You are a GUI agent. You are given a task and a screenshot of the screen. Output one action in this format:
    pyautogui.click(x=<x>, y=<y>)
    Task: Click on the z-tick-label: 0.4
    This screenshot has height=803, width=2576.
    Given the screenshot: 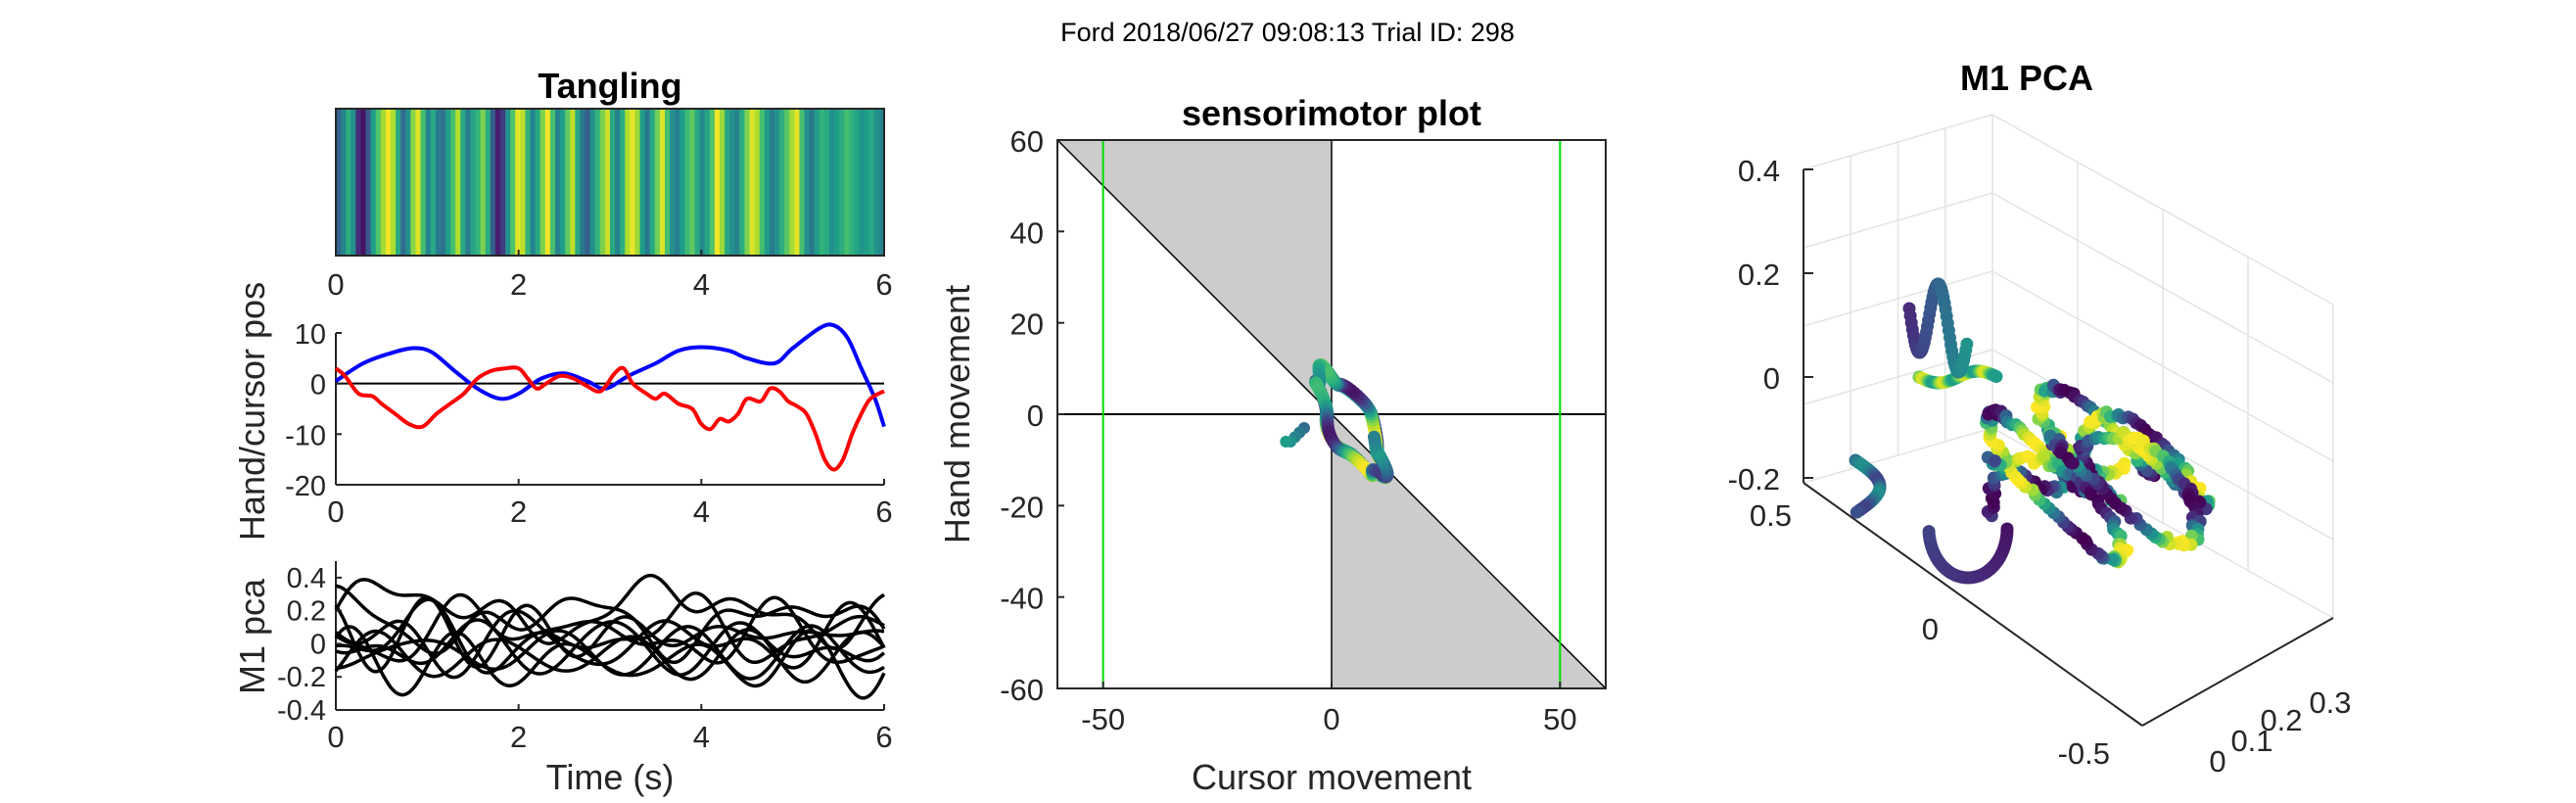 What is the action you would take?
    pyautogui.click(x=1759, y=171)
    